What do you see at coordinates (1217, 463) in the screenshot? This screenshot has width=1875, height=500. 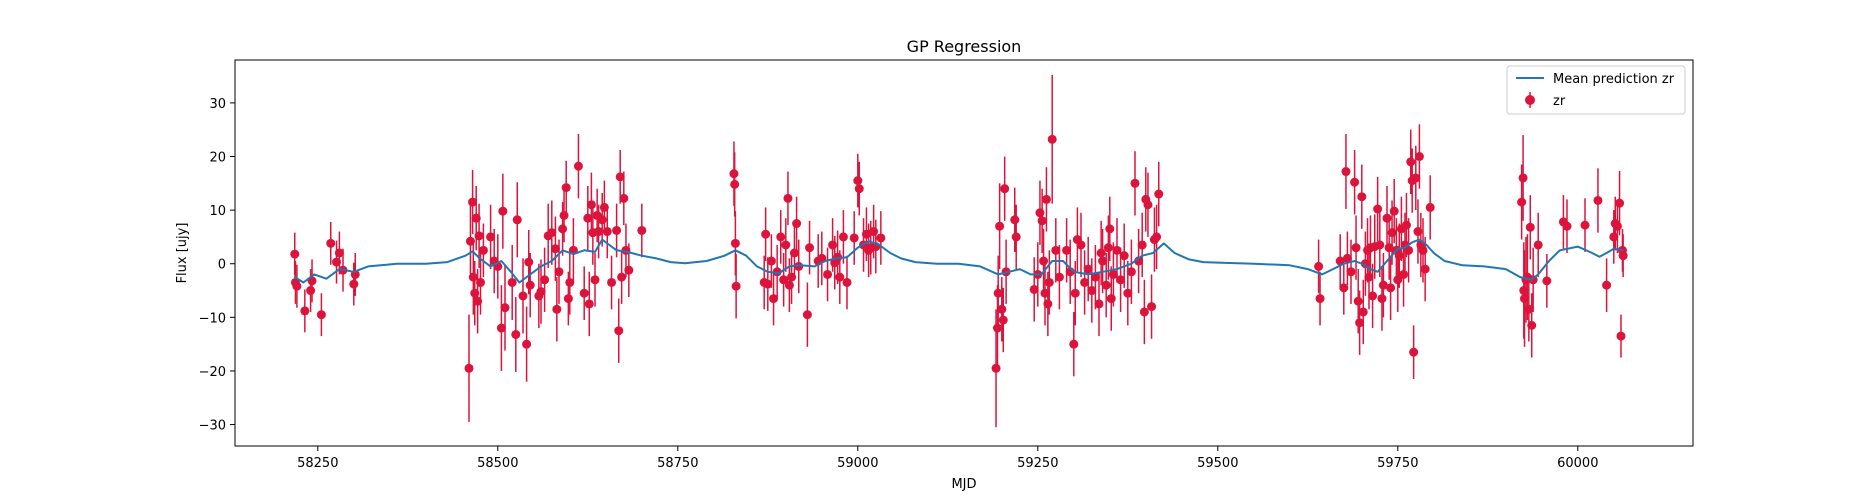 I see `x-tick-label: 59500` at bounding box center [1217, 463].